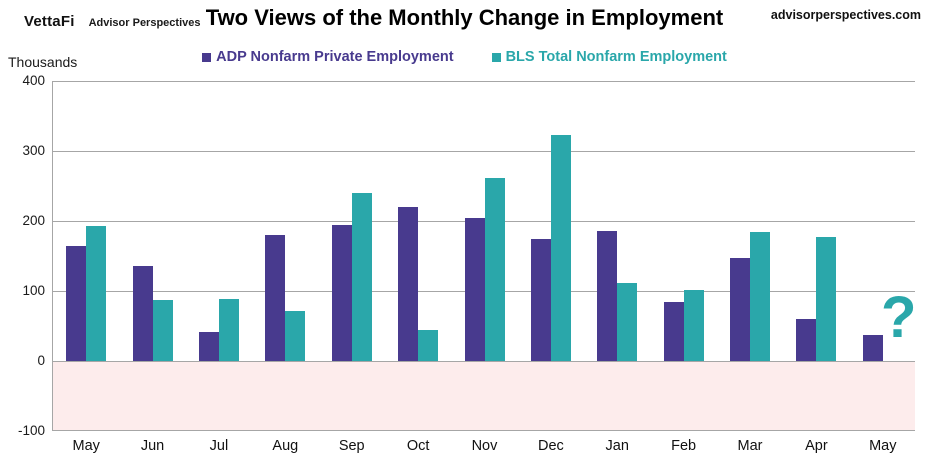  I want to click on y-axis-tick-label: 100, so click(33, 290).